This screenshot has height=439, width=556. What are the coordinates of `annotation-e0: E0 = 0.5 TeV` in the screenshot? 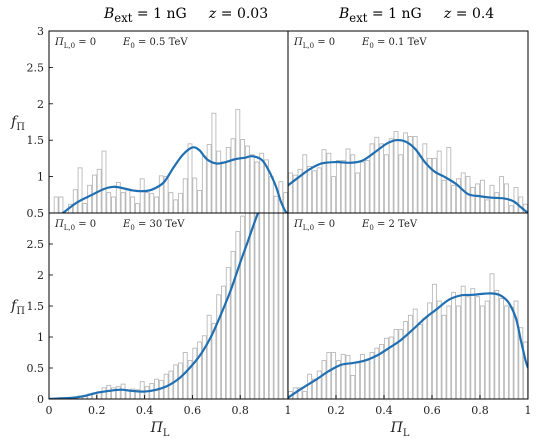 It's located at (155, 43).